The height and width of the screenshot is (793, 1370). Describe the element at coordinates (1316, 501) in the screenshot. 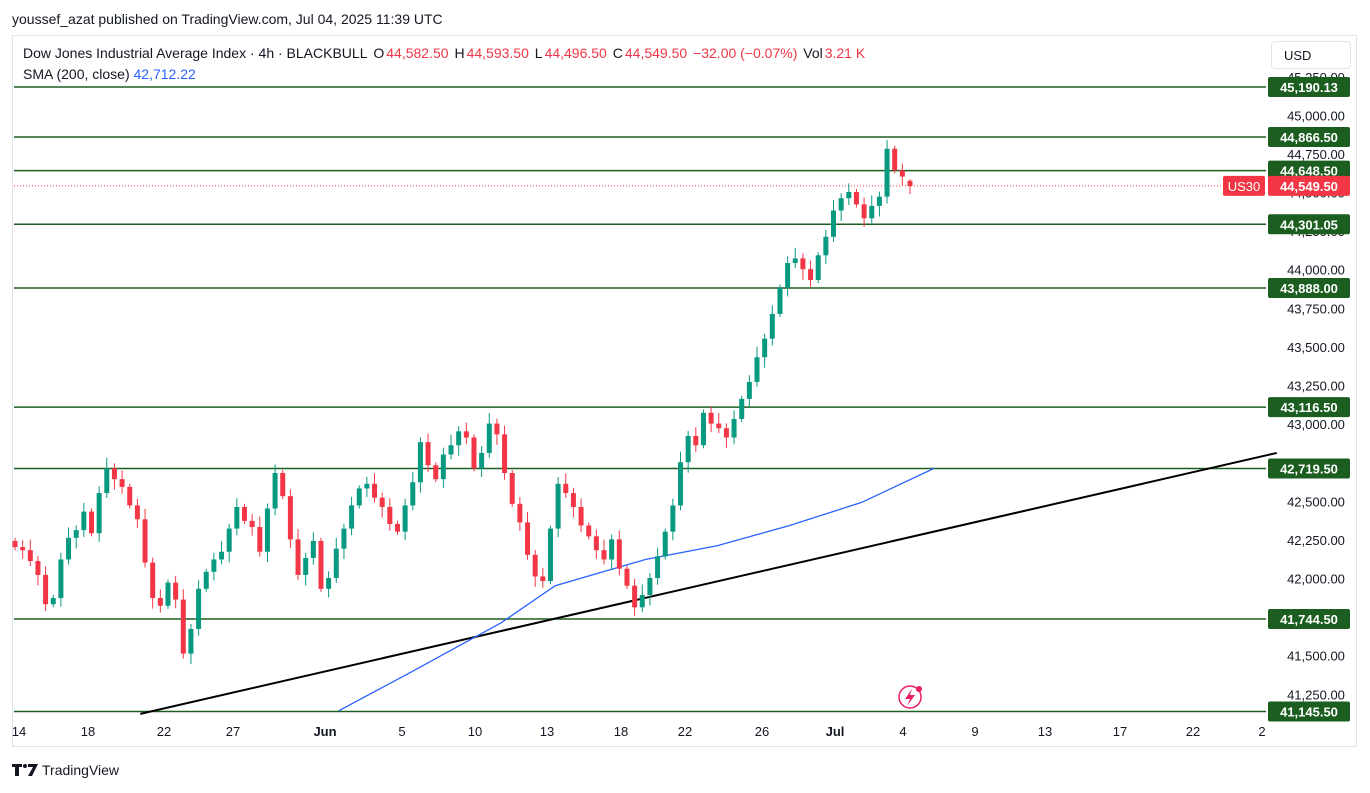

I see `y-tick-label: 42,500.00` at that location.